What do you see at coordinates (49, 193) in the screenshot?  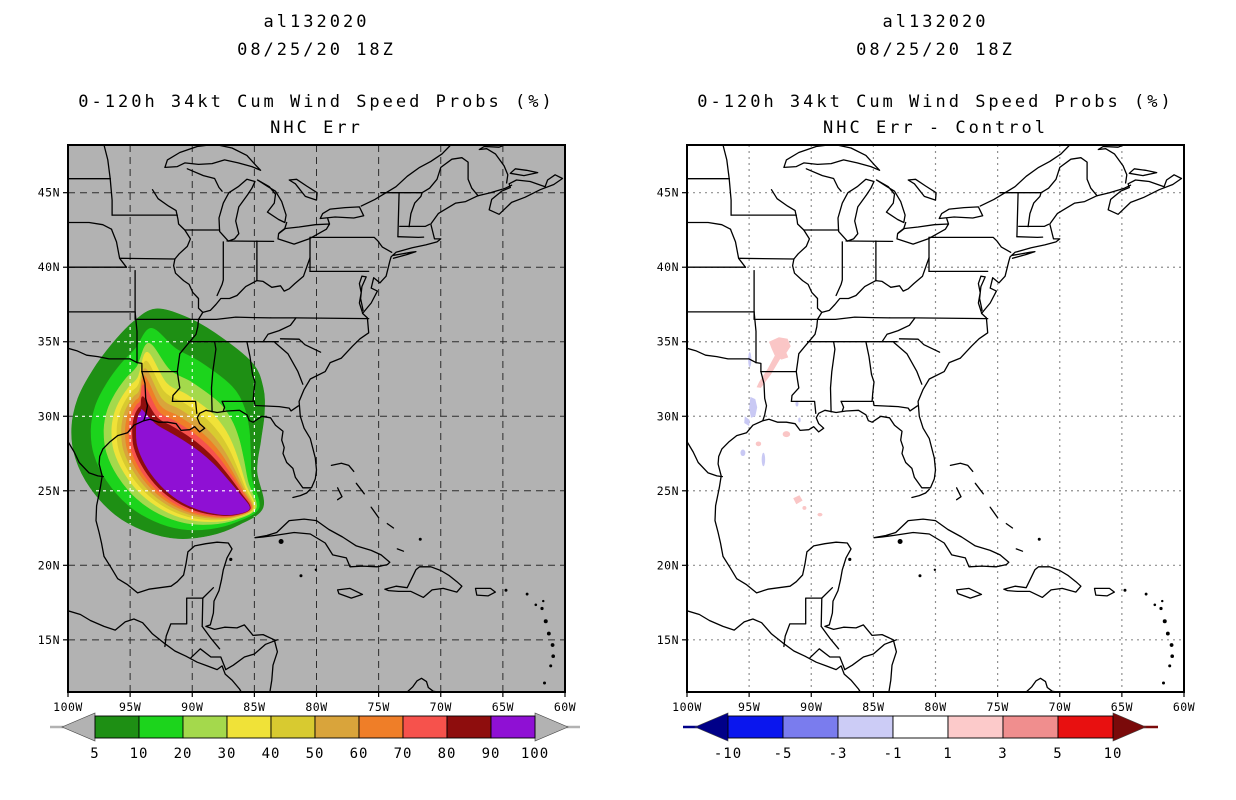 I see `lat-tick-label: 45N` at bounding box center [49, 193].